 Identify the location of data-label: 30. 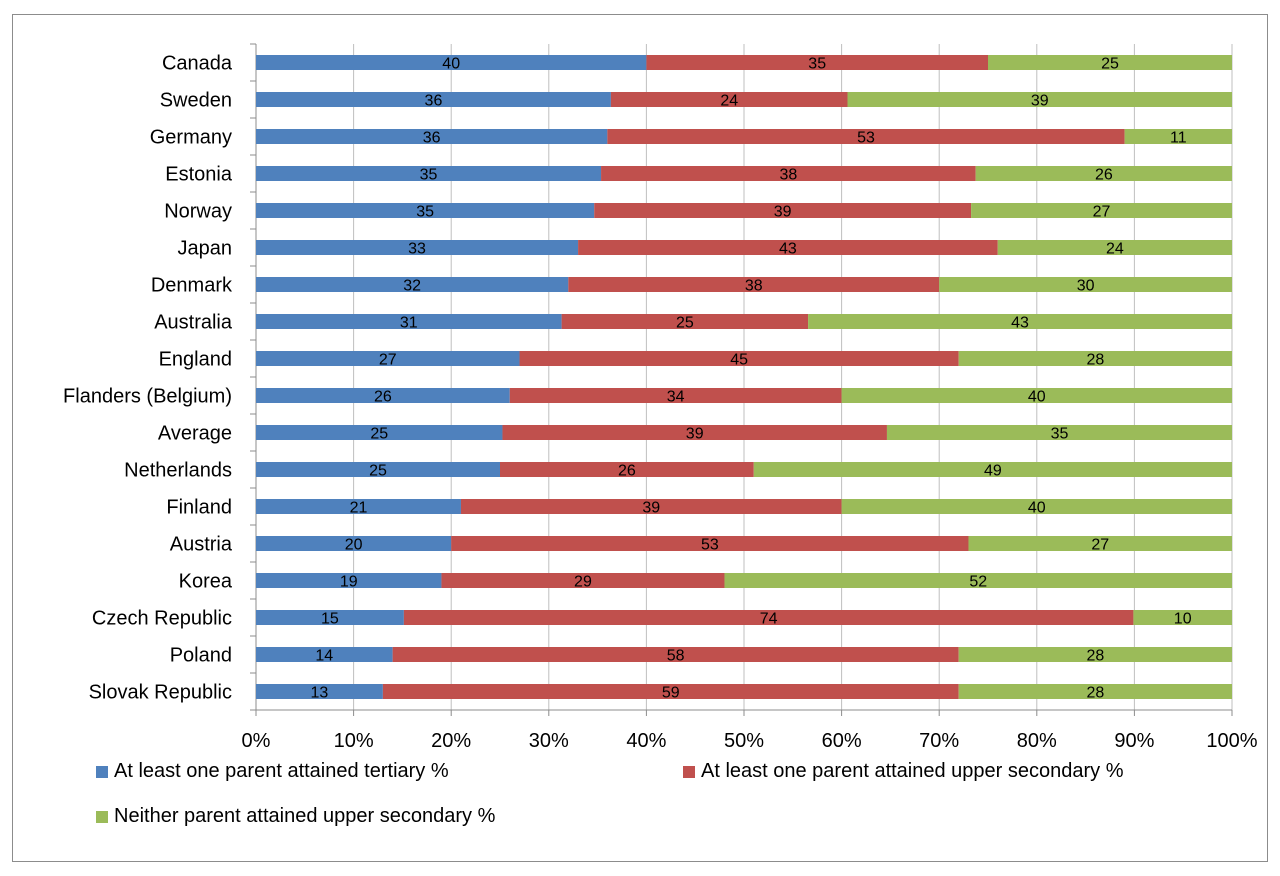
(1086, 286).